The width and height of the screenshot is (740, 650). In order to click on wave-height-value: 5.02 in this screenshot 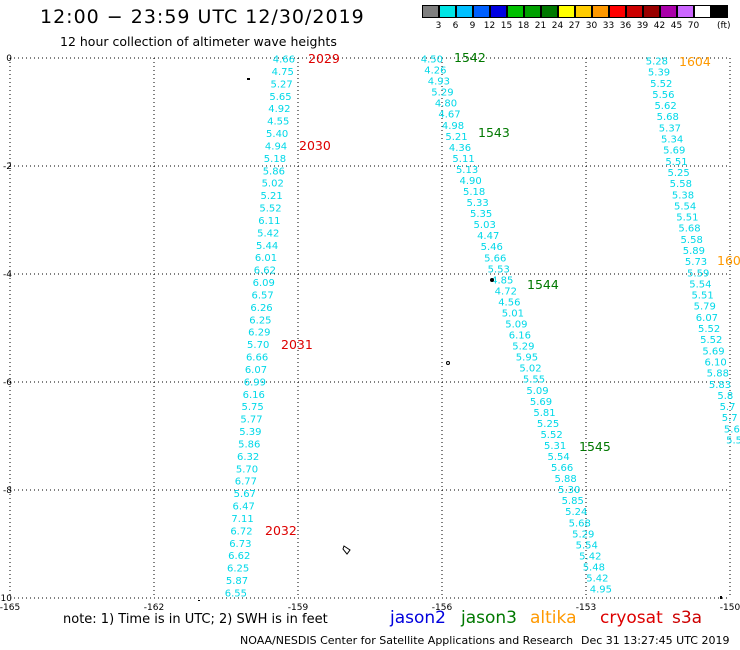, I will do `click(530, 369)`.